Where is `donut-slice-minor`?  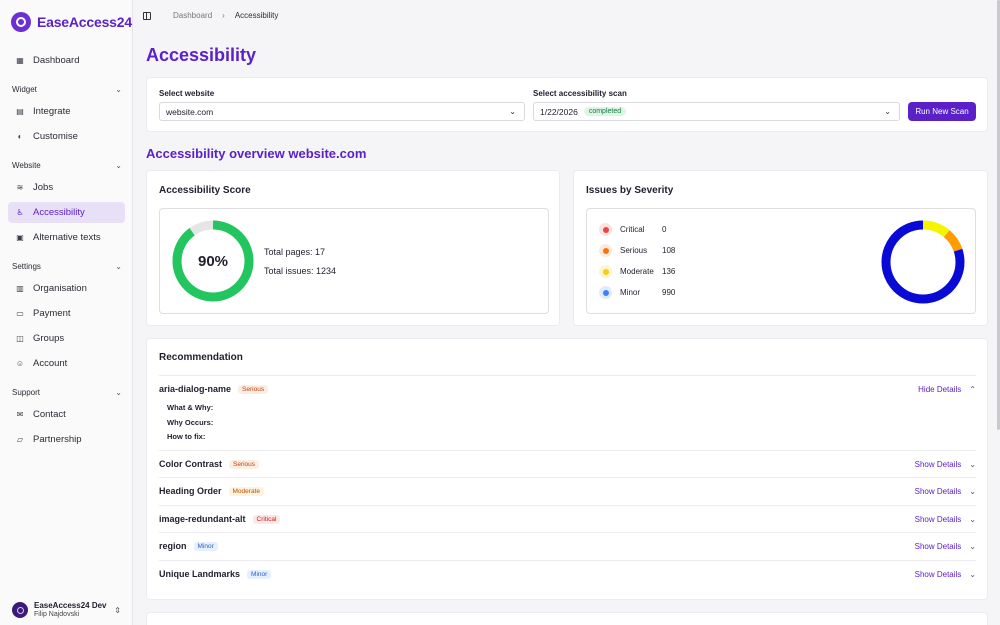
donut-slice-minor is located at coordinates (923, 262).